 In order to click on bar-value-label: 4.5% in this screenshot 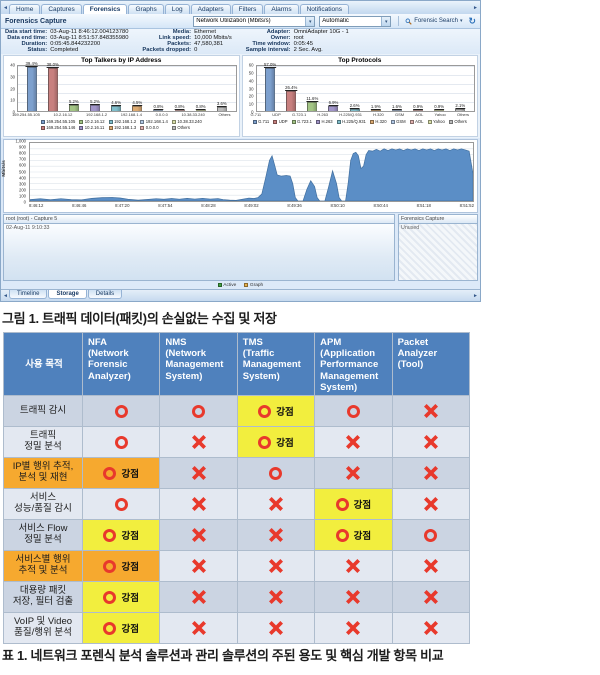, I will do `click(137, 102)`.